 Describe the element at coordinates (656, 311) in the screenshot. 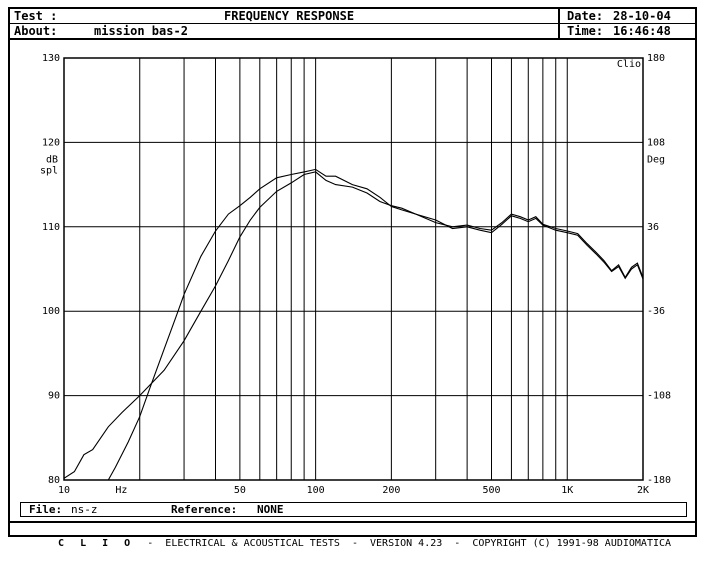

I see `y2-tick-label: -36` at that location.